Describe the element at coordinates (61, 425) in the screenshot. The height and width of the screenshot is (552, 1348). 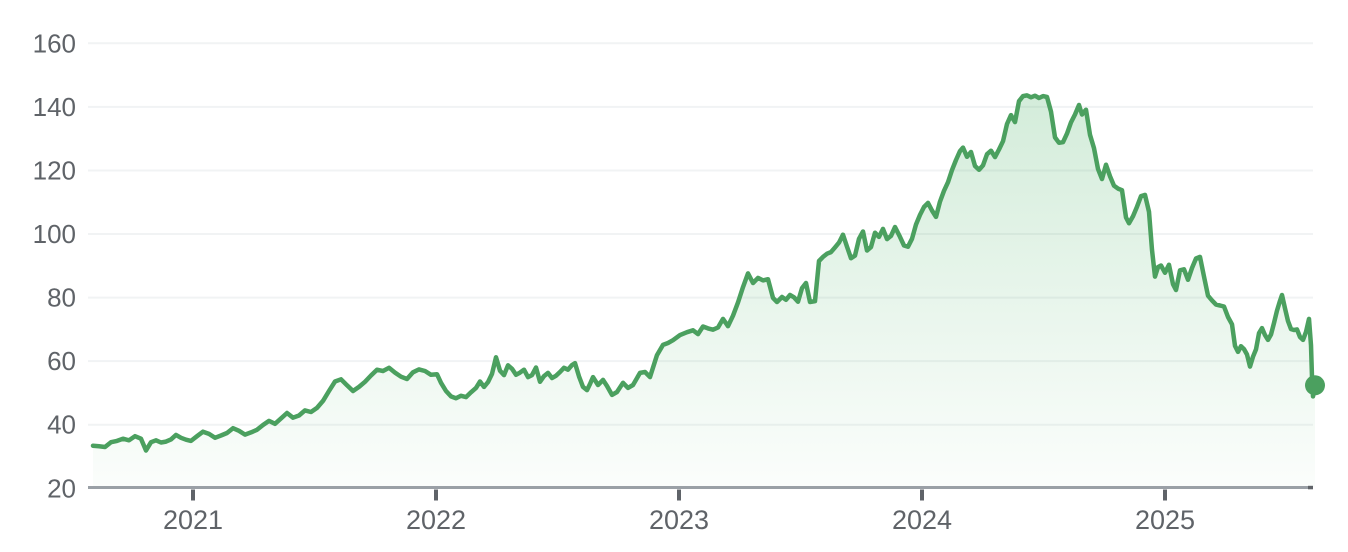
I see `y-tick-label: 40` at that location.